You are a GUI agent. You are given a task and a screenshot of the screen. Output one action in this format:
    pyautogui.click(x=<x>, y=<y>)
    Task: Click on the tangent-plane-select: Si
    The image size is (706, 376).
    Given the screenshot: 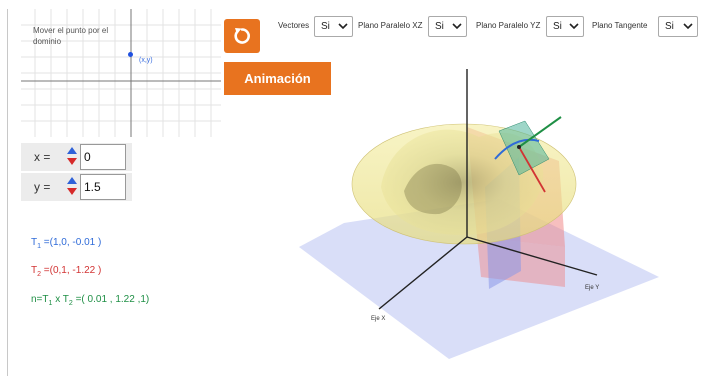 What is the action you would take?
    pyautogui.click(x=678, y=26)
    